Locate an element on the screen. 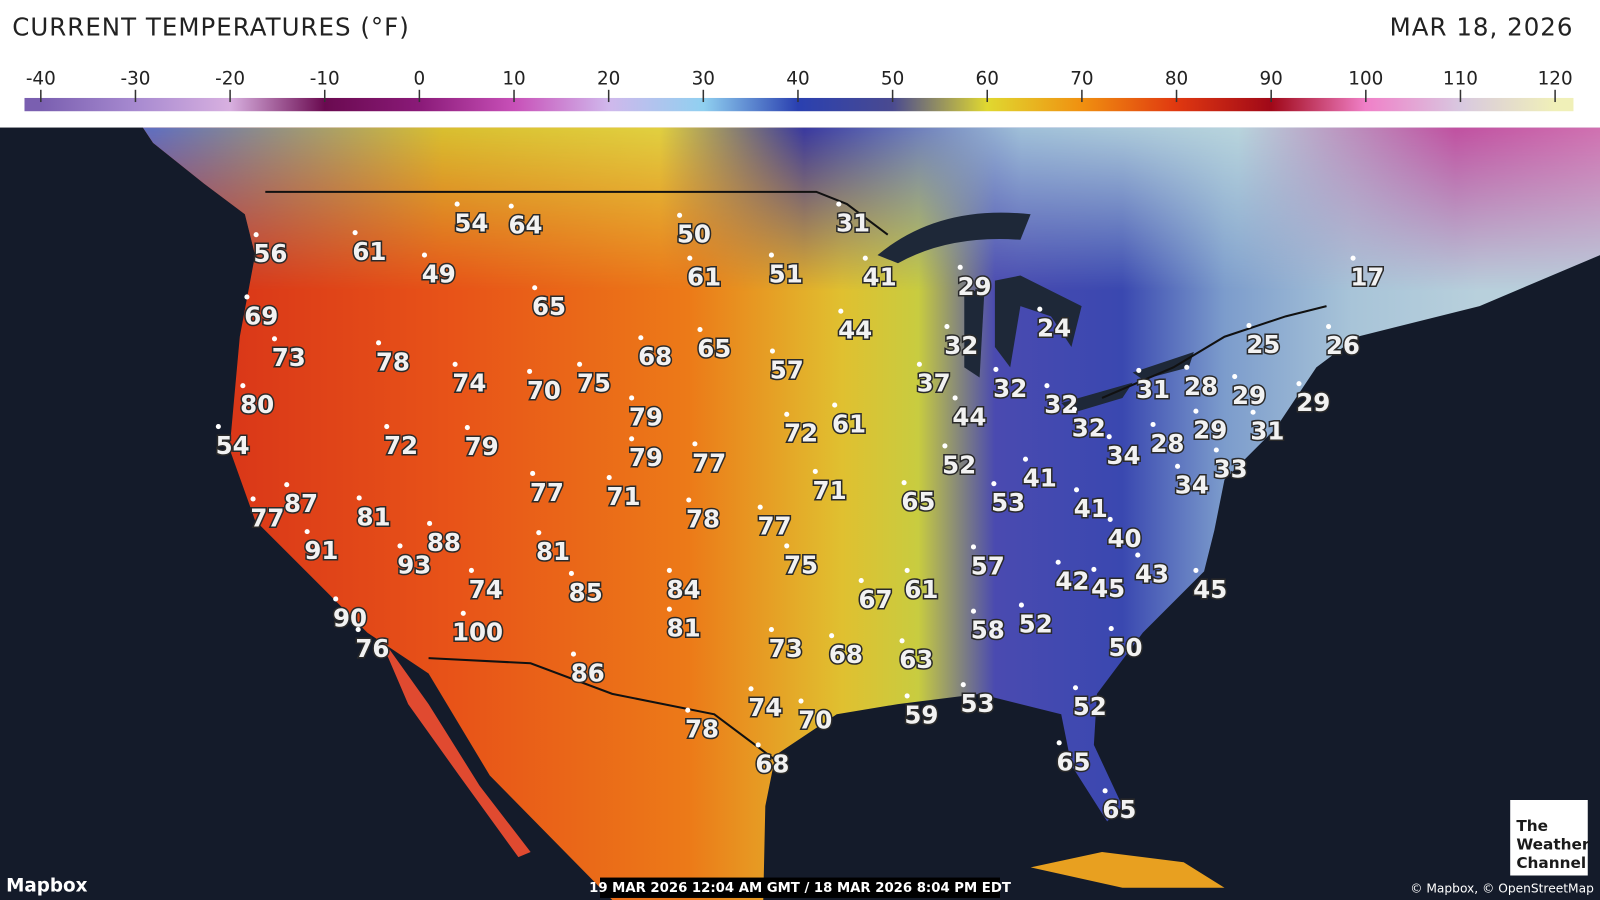  logo-line: The is located at coordinates (1532, 826).